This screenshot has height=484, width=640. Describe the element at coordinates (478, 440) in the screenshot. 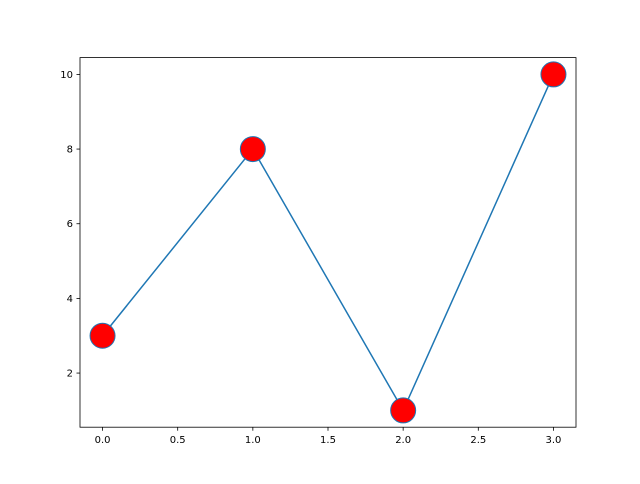

I see `x-tick-label: 2.5` at that location.